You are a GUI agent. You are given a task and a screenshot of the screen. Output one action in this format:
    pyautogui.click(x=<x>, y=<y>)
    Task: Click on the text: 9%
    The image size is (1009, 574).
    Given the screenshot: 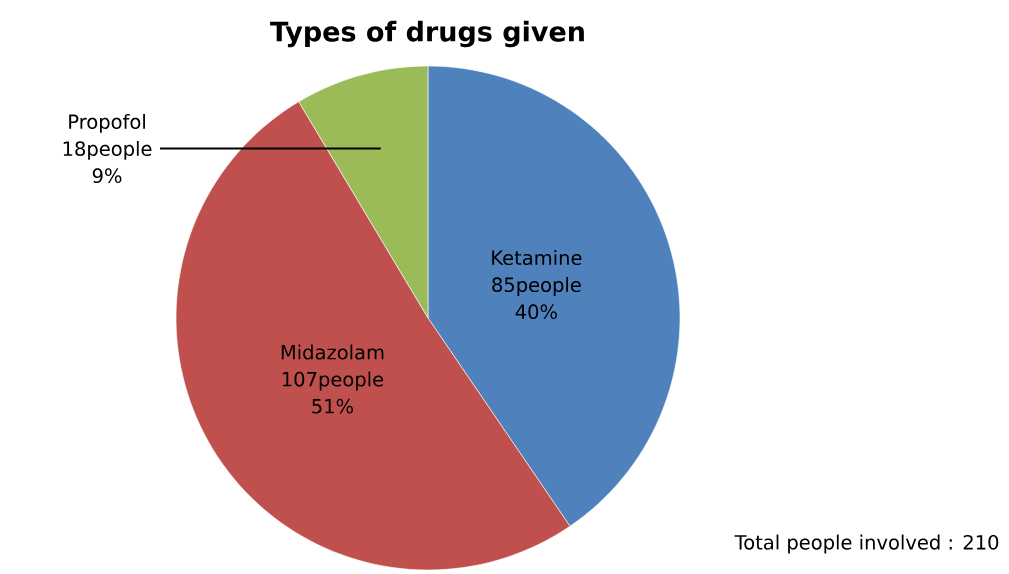 What is the action you would take?
    pyautogui.click(x=107, y=176)
    